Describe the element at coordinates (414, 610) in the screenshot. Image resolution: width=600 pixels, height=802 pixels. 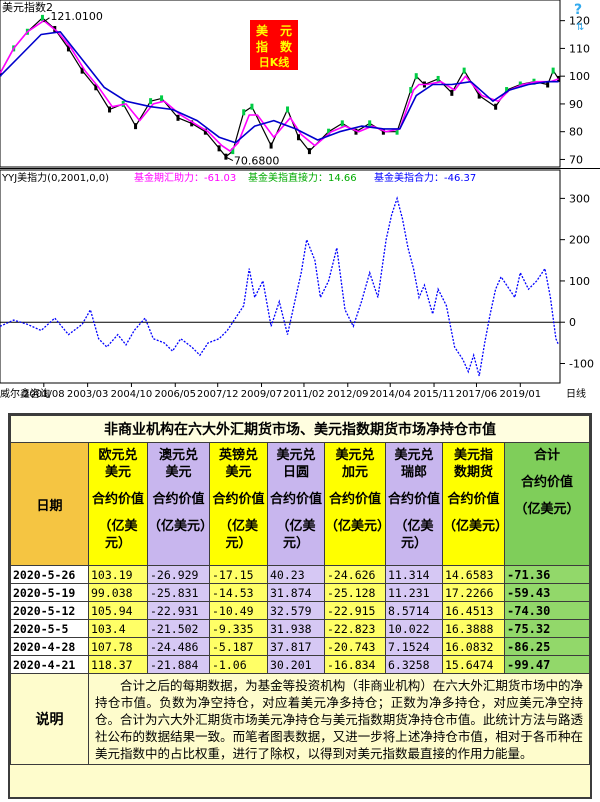
I see `table-cell: 8.5714` at that location.